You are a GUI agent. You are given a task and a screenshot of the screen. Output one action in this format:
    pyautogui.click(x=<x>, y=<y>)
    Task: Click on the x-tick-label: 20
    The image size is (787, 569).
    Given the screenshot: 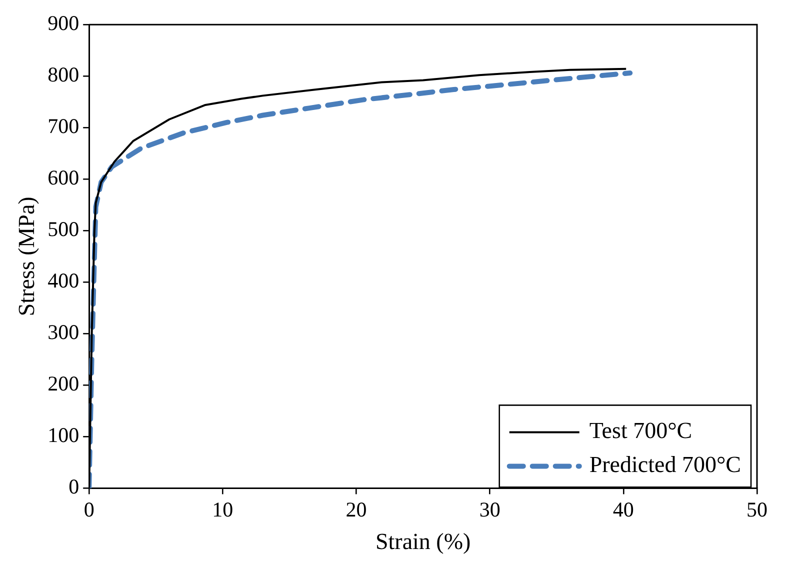 What is the action you would take?
    pyautogui.click(x=356, y=509)
    